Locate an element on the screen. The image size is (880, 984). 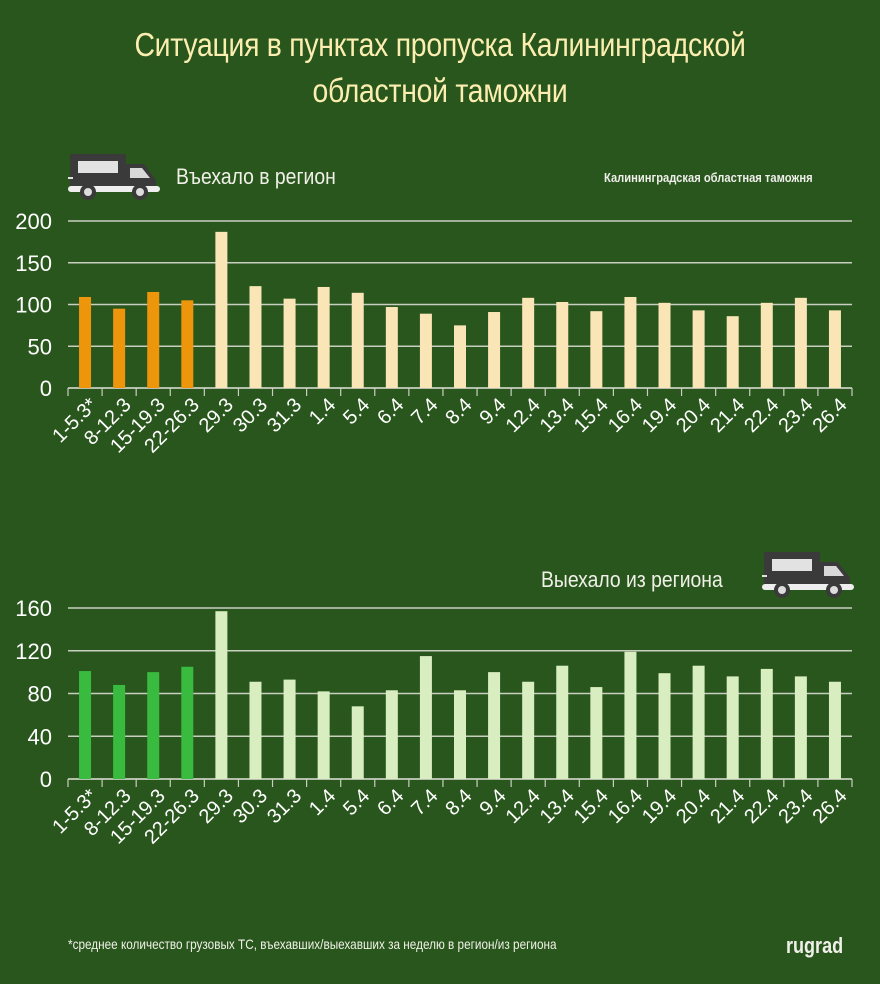
bar-22.4 is located at coordinates (766, 345).